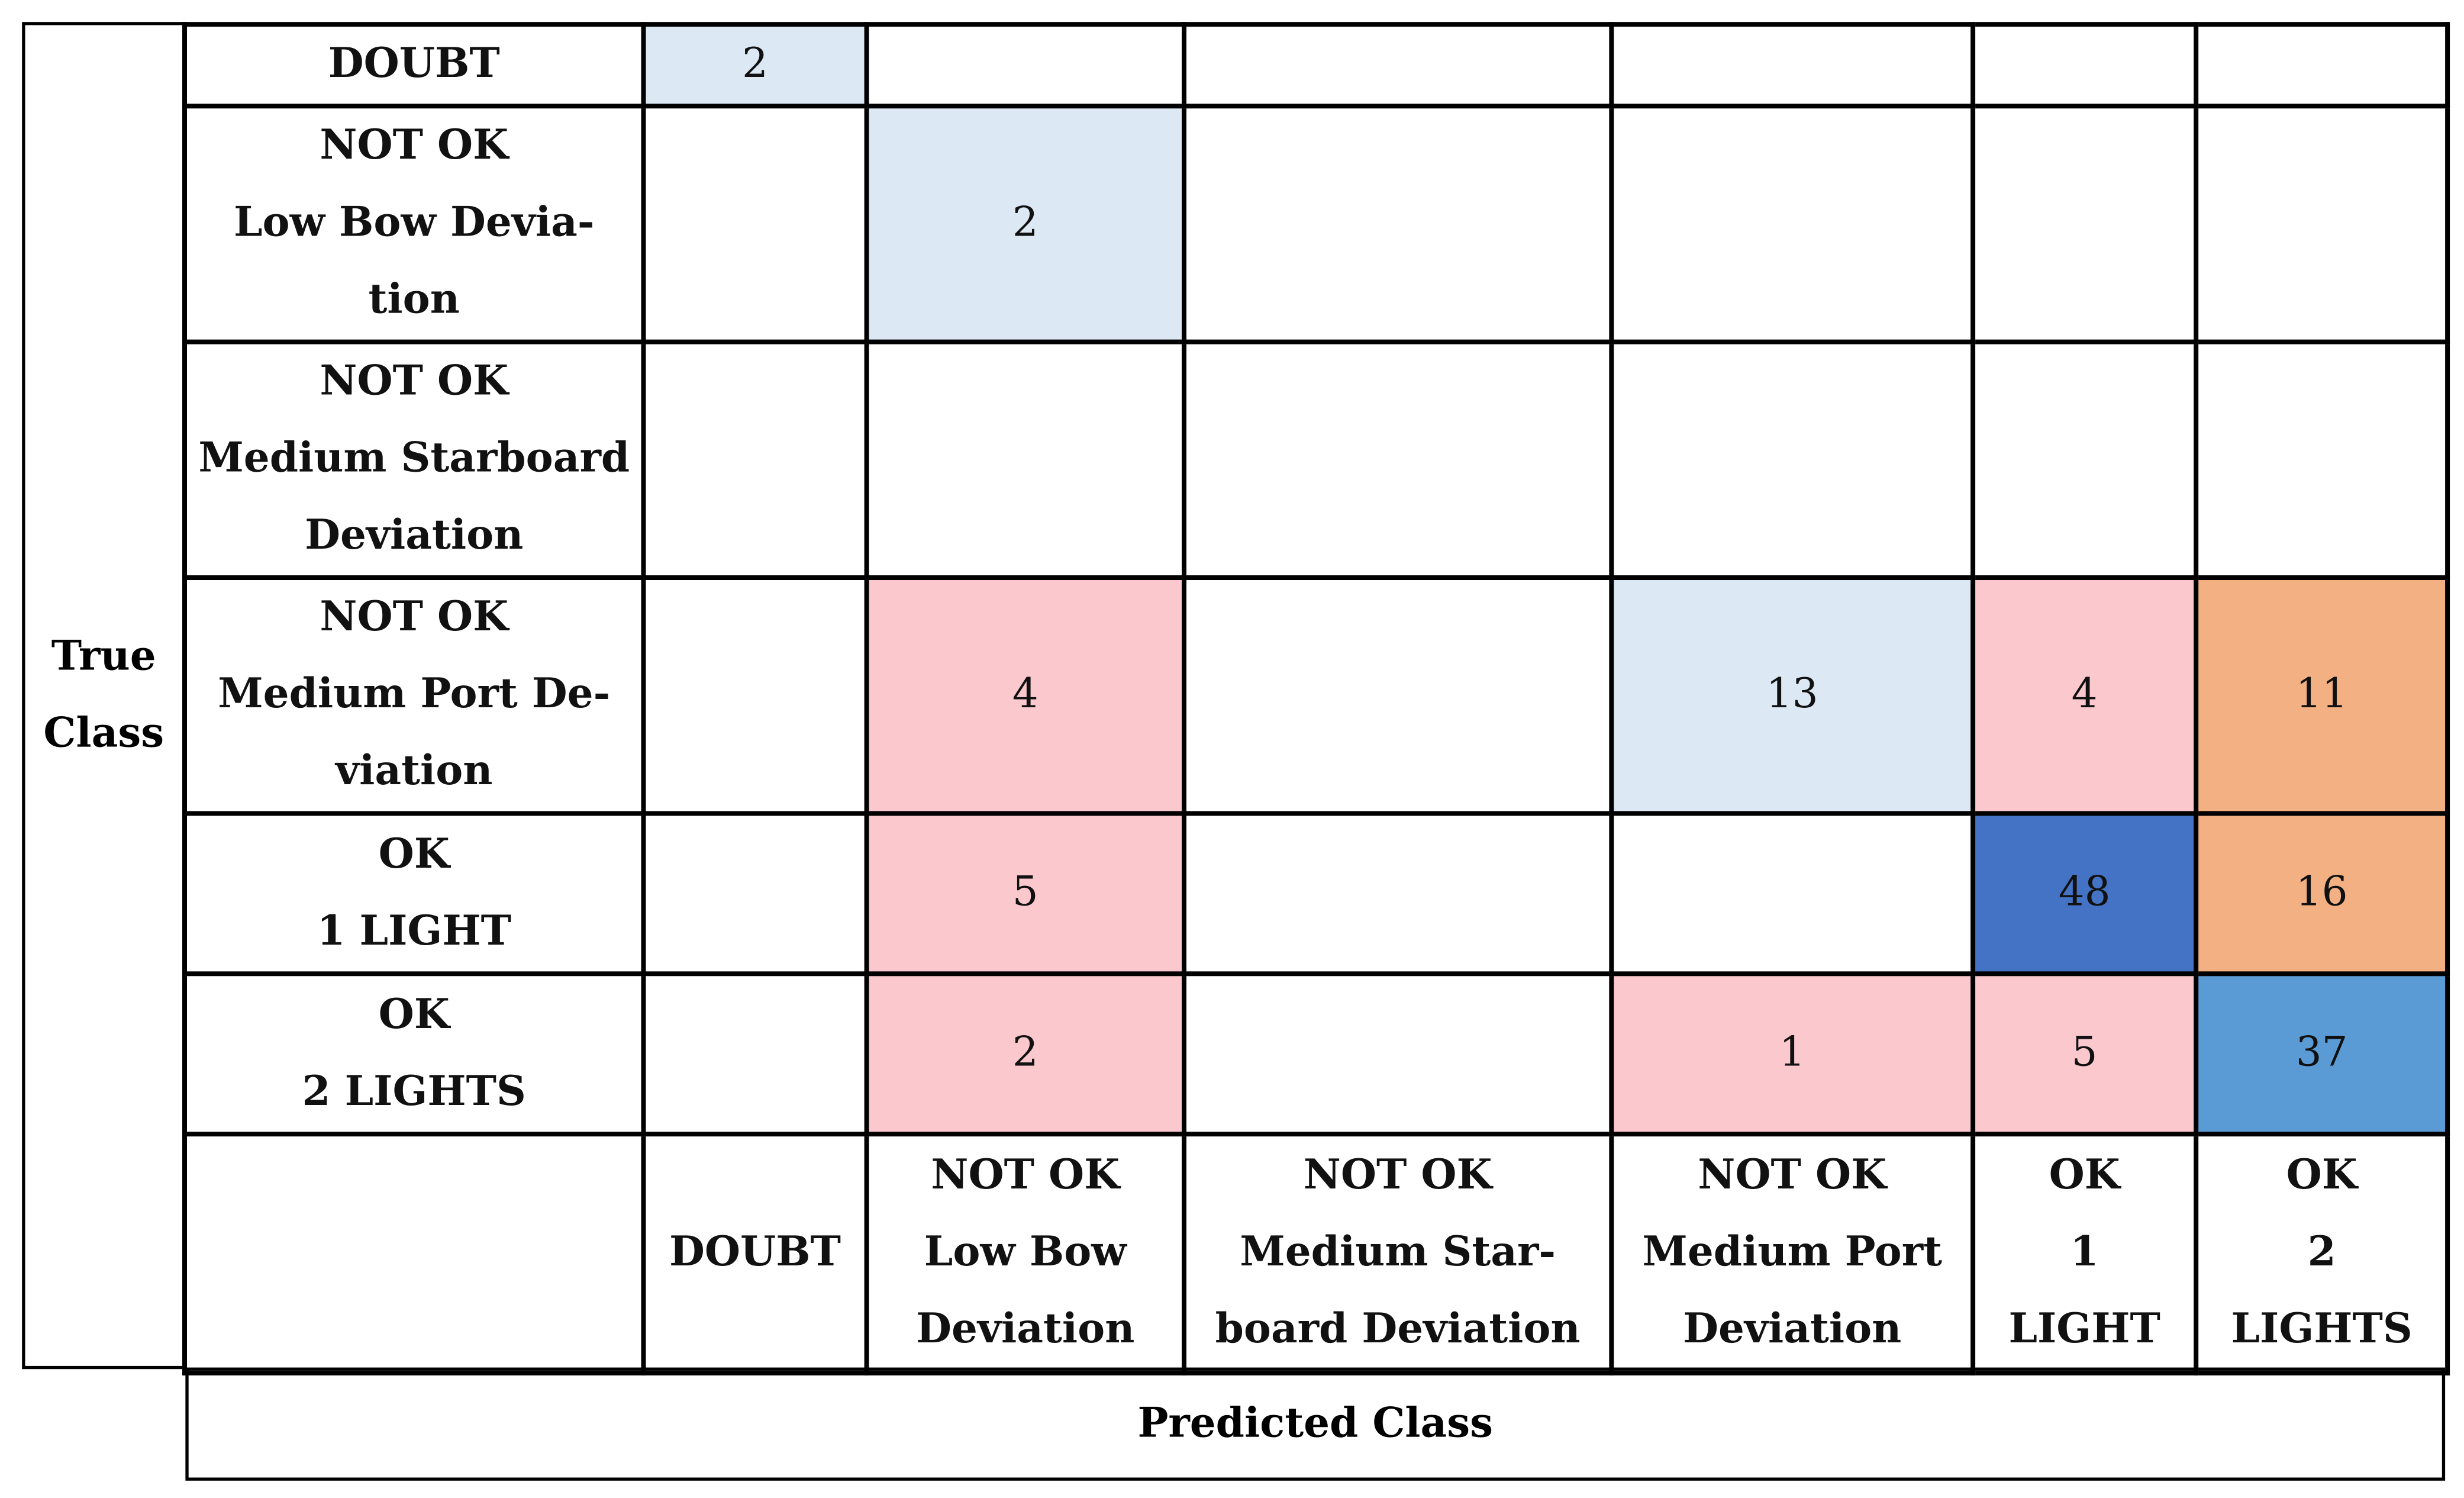 The width and height of the screenshot is (2464, 1498). What do you see at coordinates (414, 65) in the screenshot?
I see `true-class-label: DOUBT` at bounding box center [414, 65].